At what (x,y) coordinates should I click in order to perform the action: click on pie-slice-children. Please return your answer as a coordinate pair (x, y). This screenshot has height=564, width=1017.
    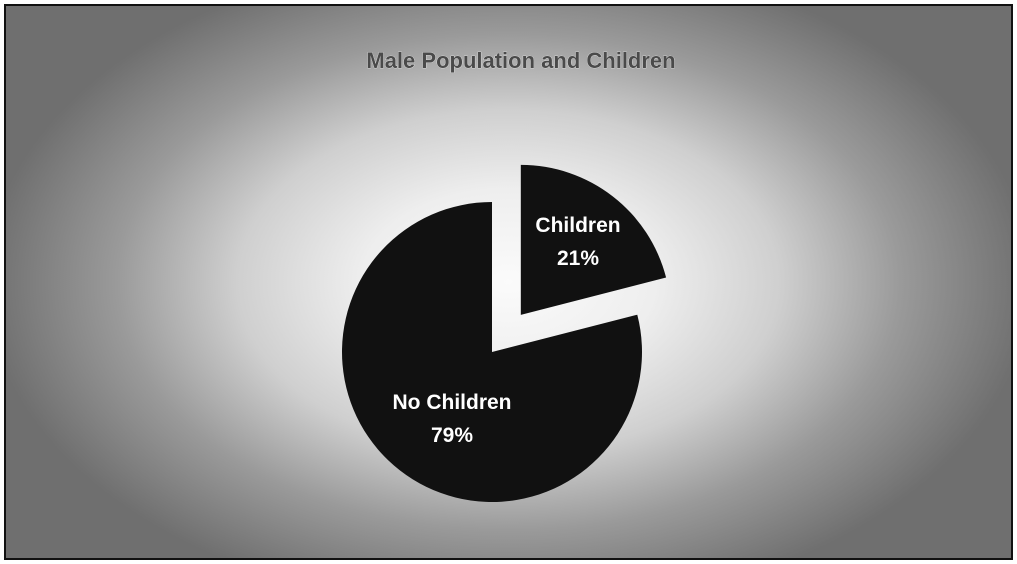
    Looking at the image, I should click on (593, 239).